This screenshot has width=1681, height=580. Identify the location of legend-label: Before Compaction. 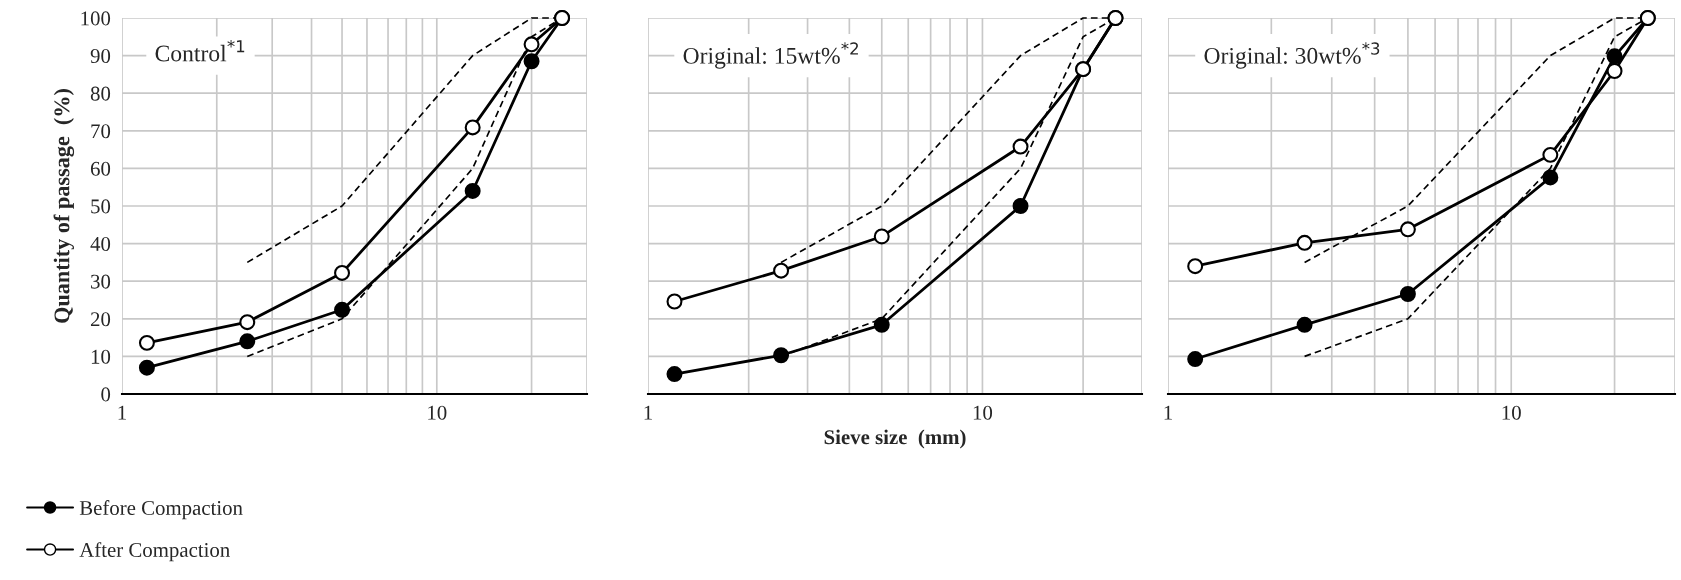
(161, 510).